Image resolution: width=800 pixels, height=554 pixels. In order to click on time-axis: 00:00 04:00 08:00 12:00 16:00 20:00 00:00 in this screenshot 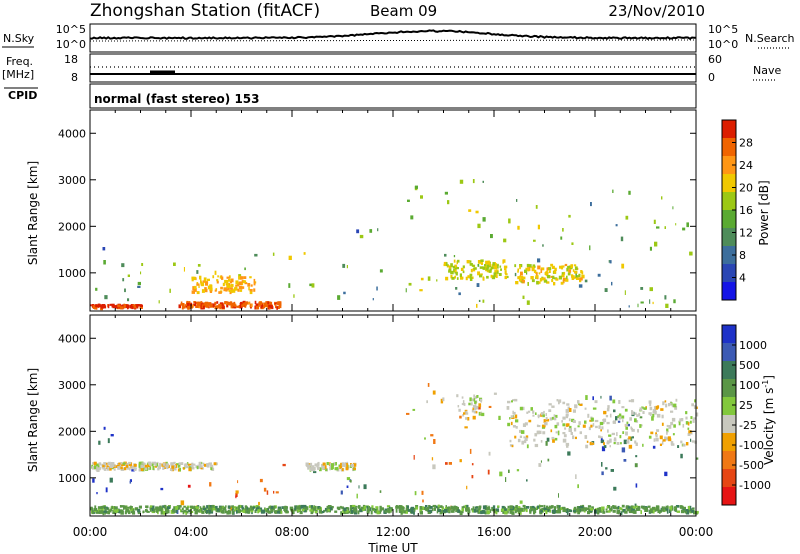, I will do `click(393, 532)`.